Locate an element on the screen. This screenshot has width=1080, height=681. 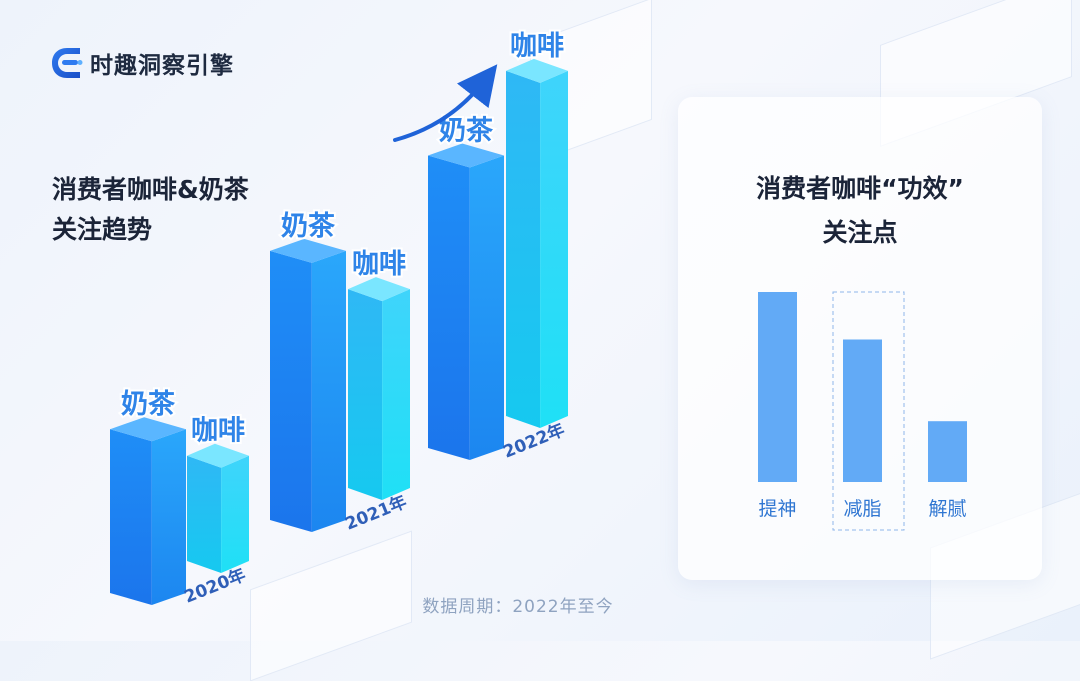
bar-milk-tea-2022 is located at coordinates (466, 301).